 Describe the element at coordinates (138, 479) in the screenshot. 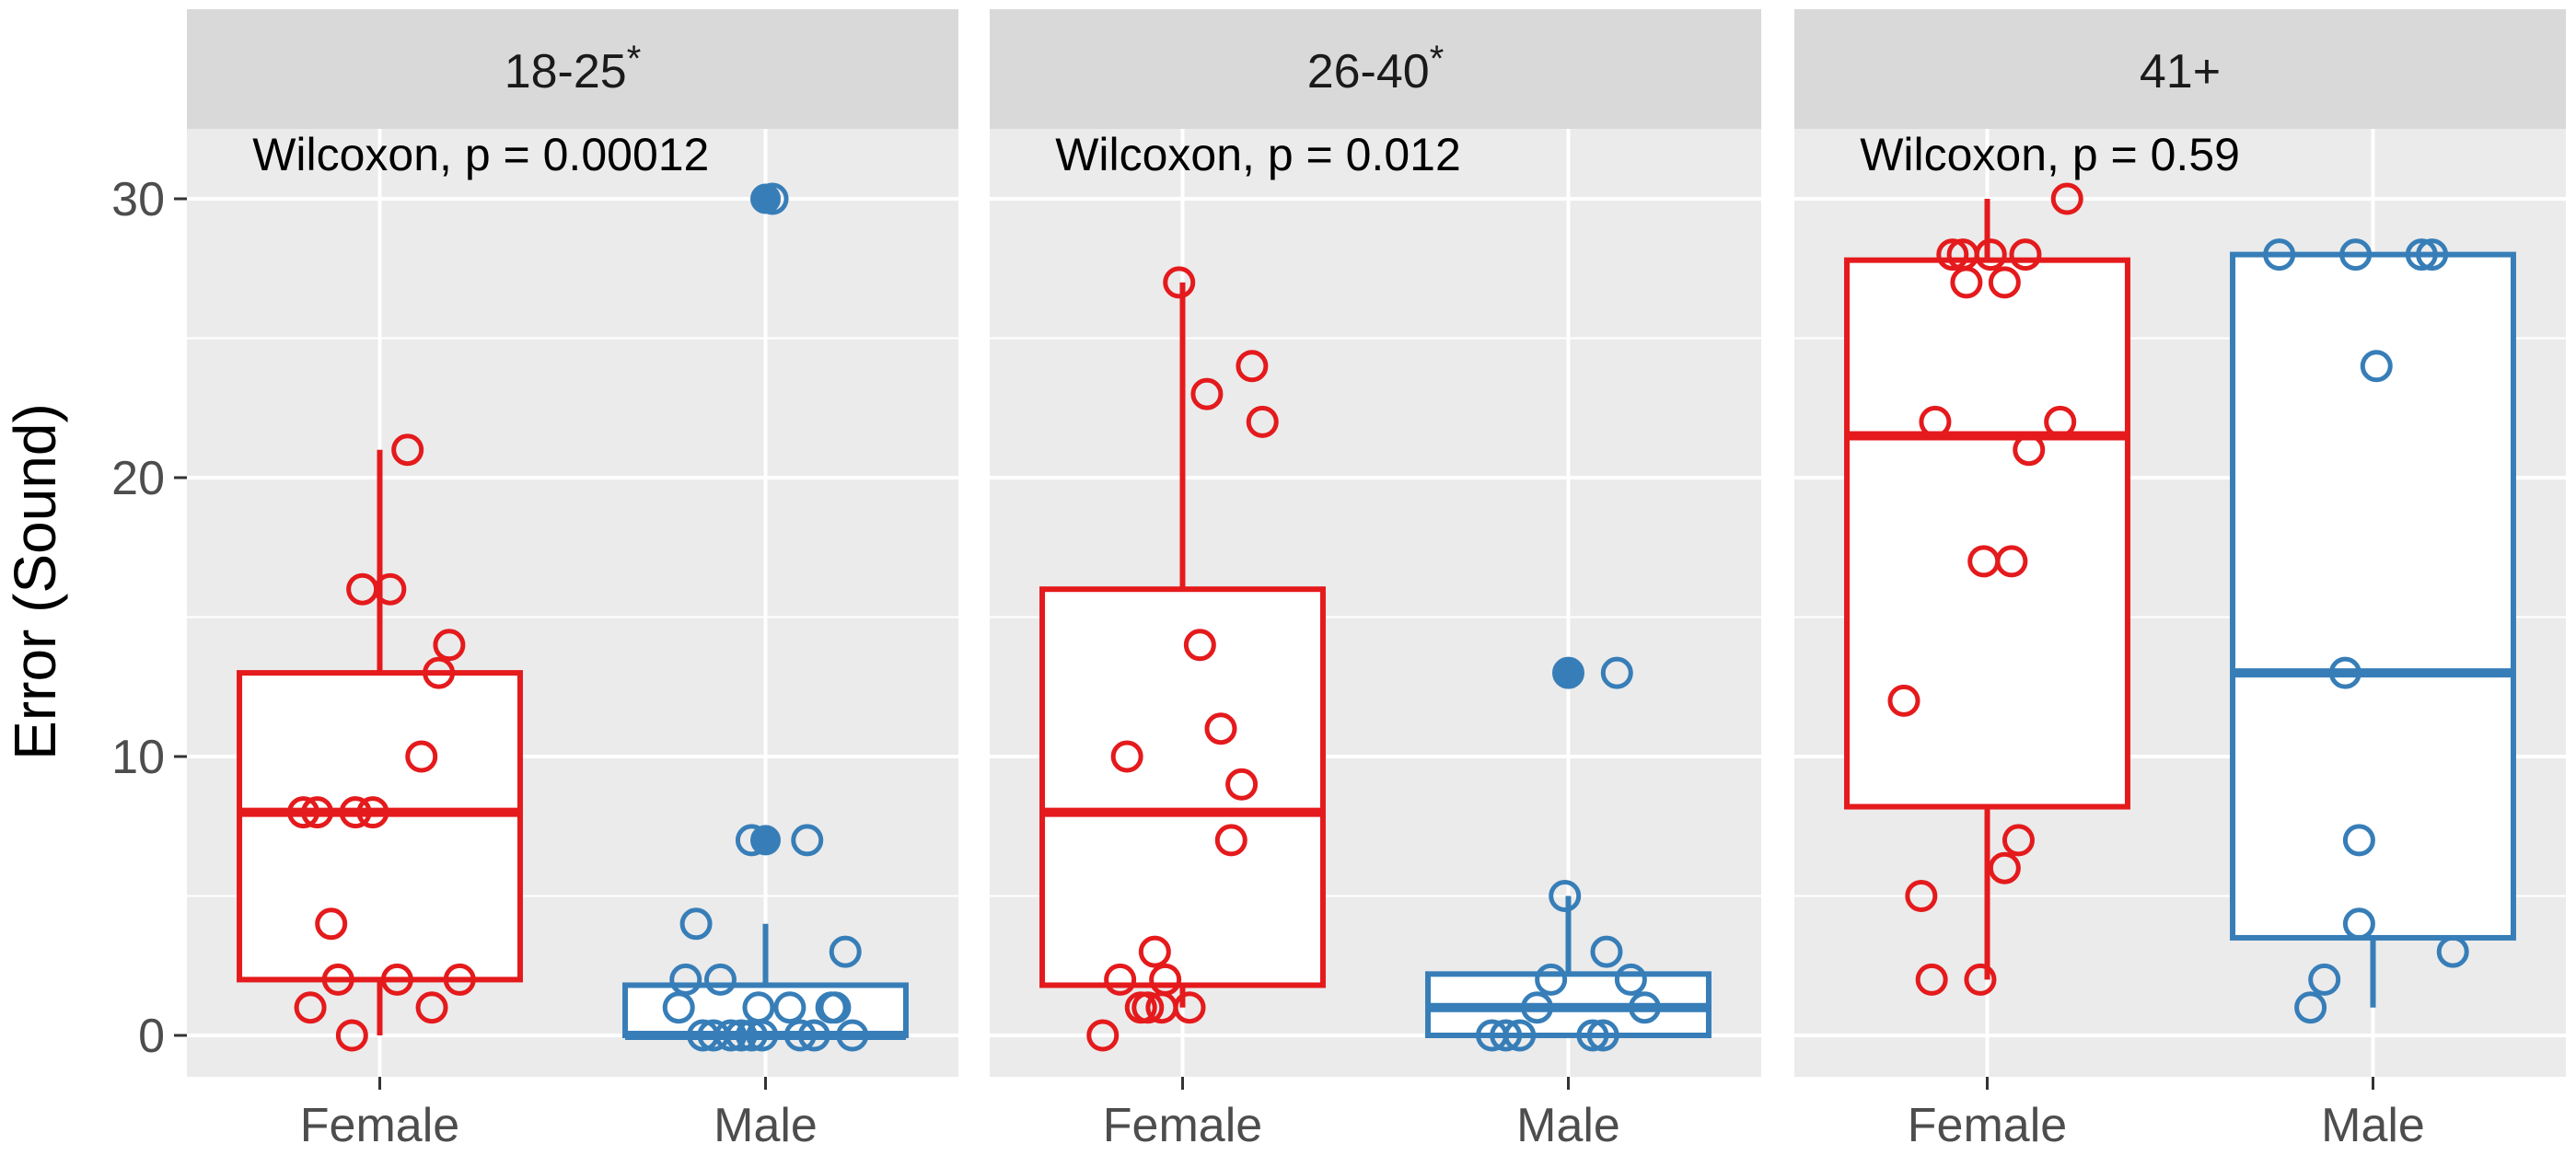

I see `y-tick-label: 20` at that location.